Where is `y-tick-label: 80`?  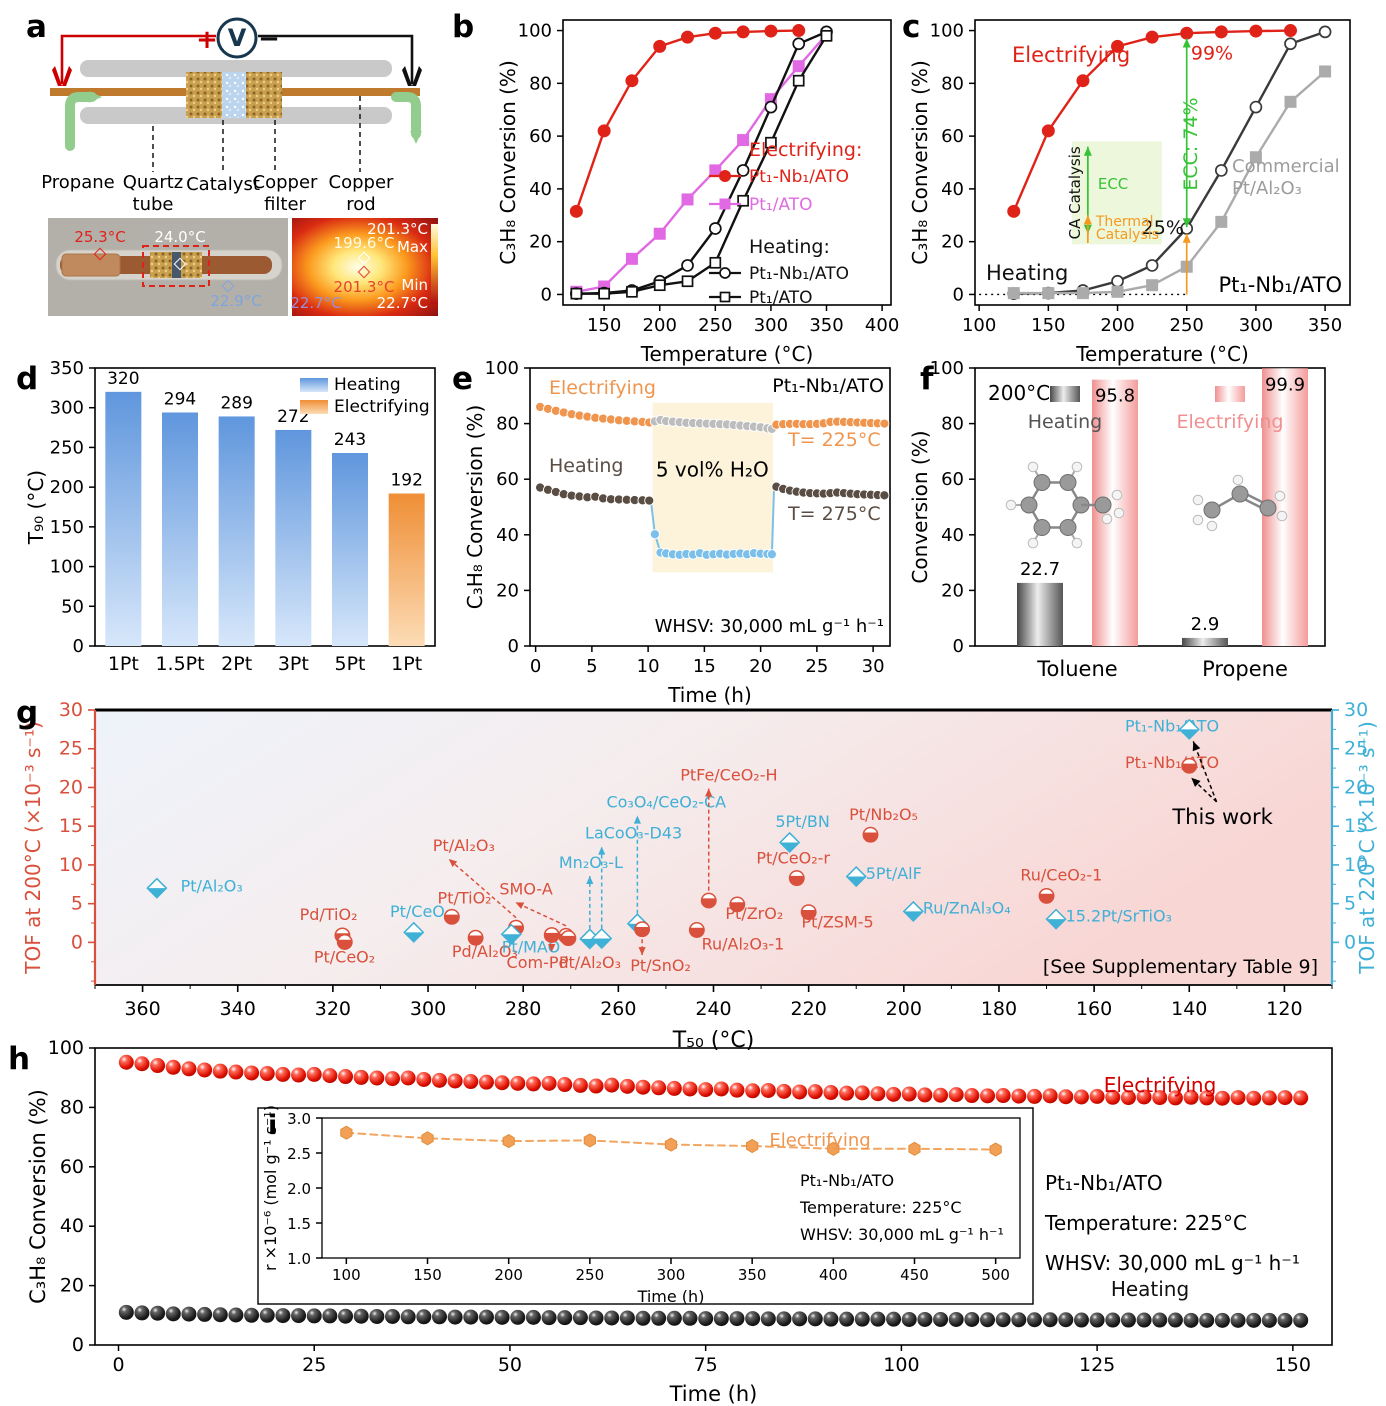
y-tick-label: 80 is located at coordinates (540, 83).